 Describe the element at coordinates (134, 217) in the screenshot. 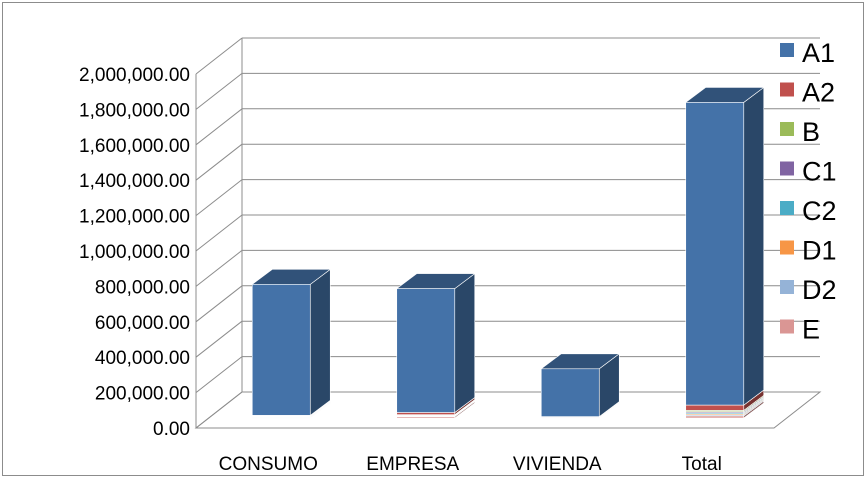

I see `y-tick-label: 1,200,000.00` at that location.